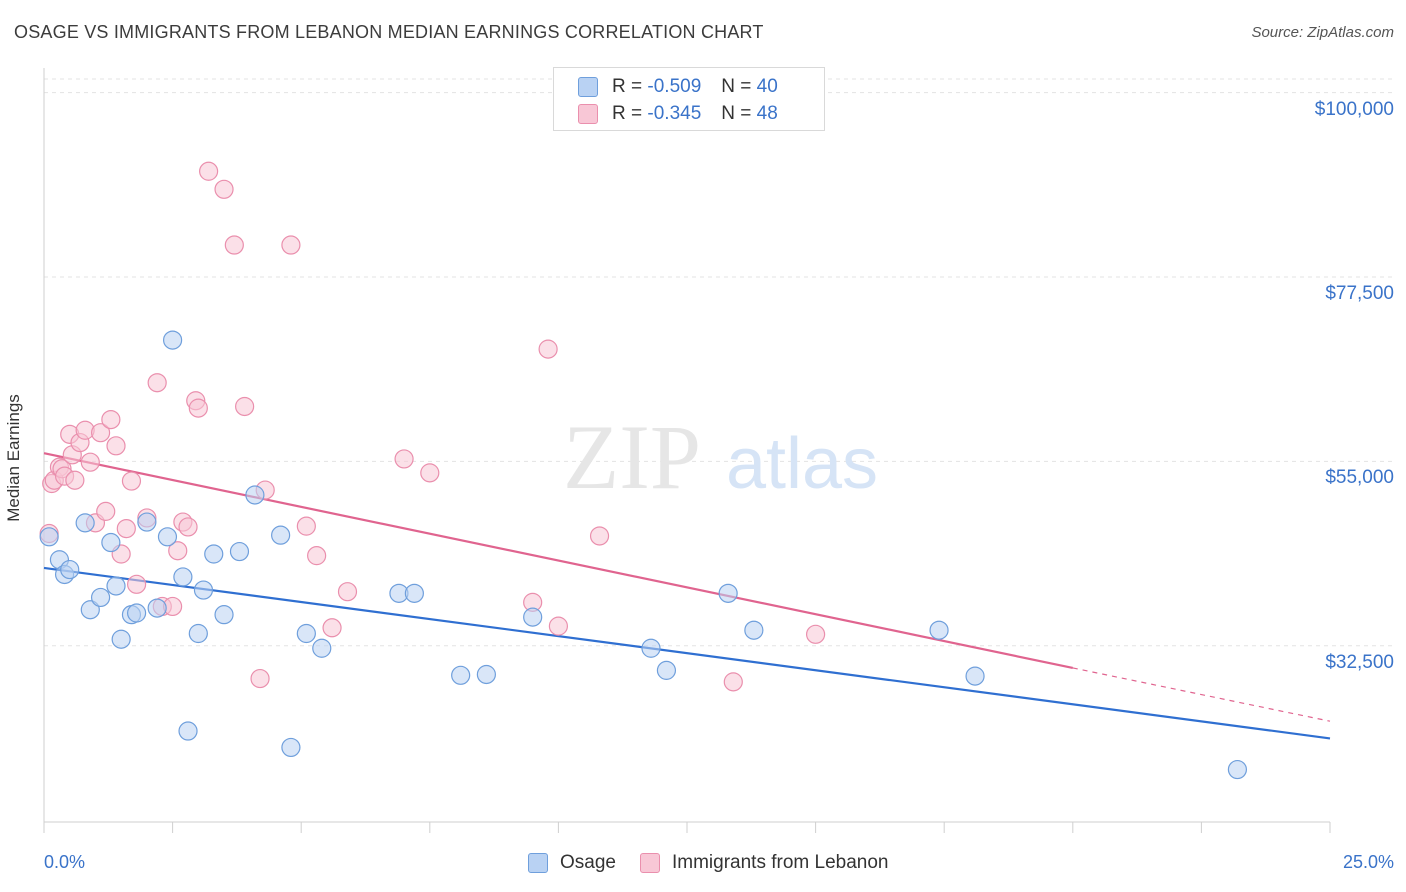  What do you see at coordinates (588, 114) in the screenshot?
I see `legend-swatch-lebanon` at bounding box center [588, 114].